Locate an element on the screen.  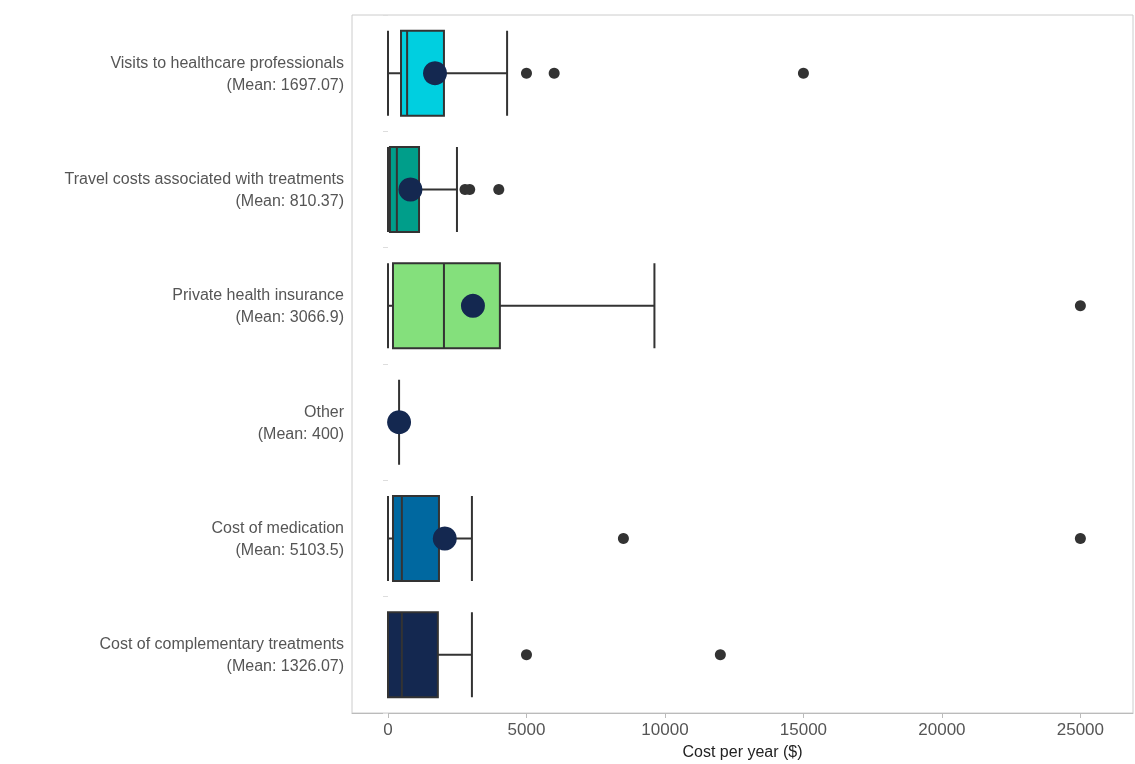
x-tick-label: 5000 is located at coordinates (526, 729).